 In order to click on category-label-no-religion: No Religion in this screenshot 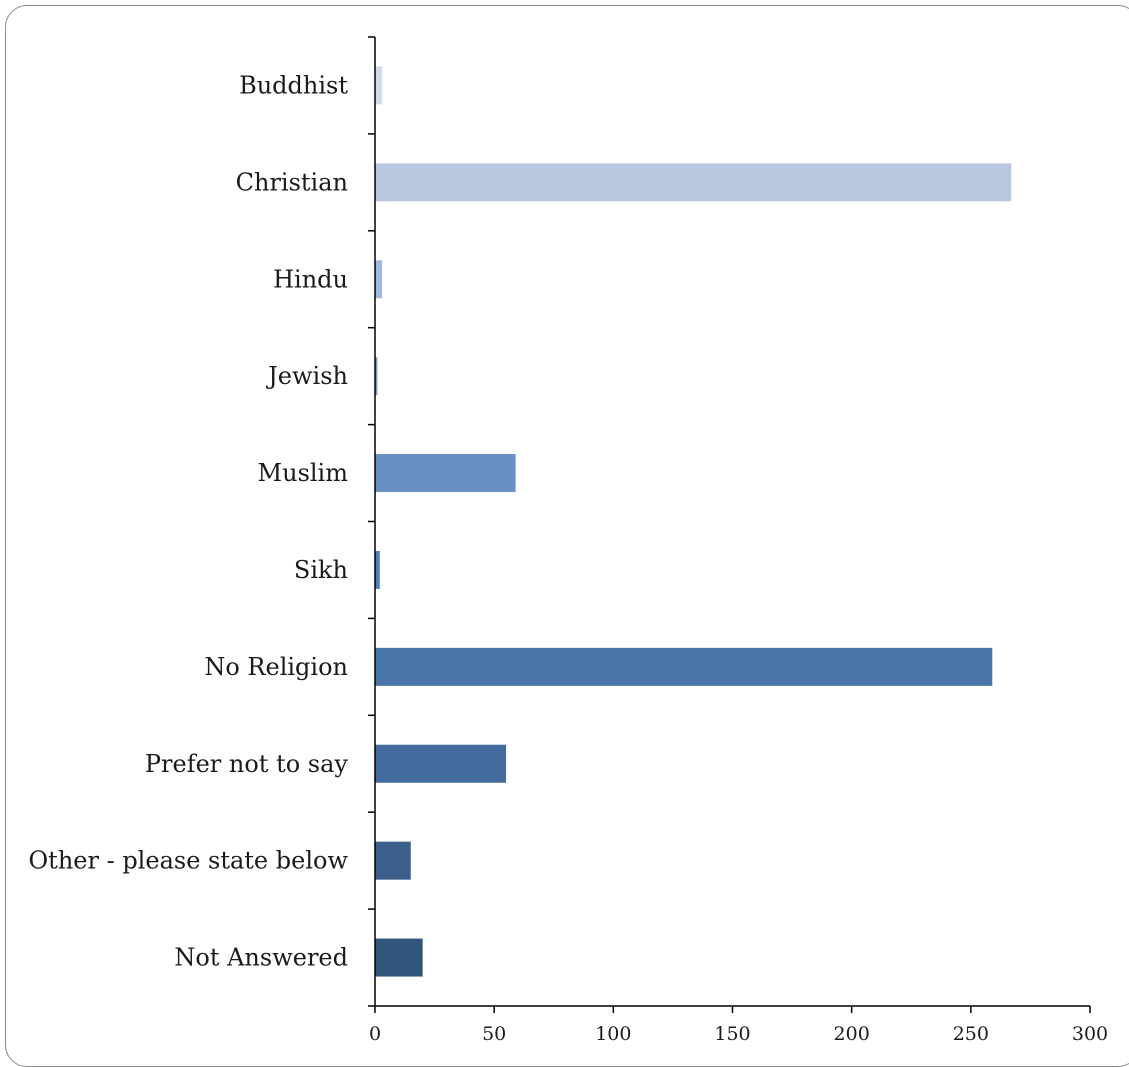, I will do `click(276, 667)`.